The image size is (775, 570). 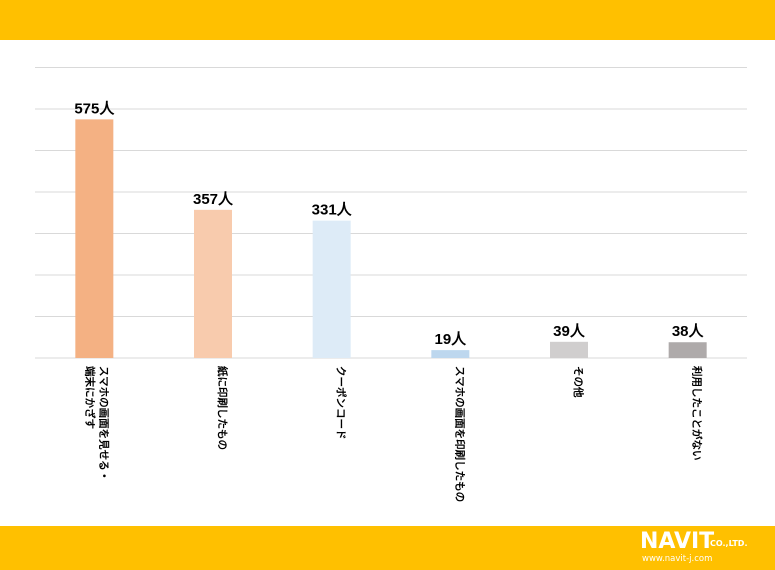 What do you see at coordinates (578, 382) in the screenshot?
I see `category-label: その他` at bounding box center [578, 382].